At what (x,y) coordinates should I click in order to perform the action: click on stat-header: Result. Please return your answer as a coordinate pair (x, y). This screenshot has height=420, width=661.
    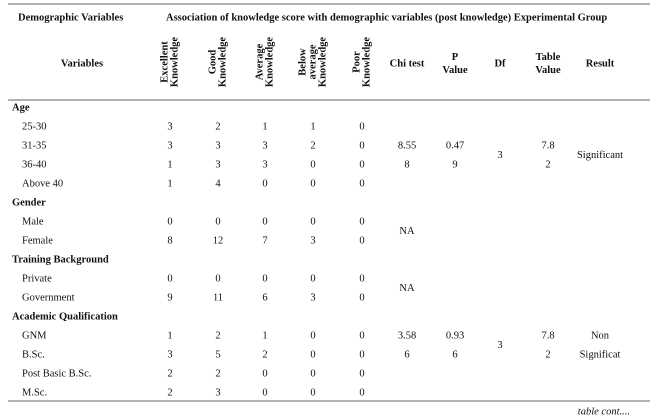
    Looking at the image, I should click on (600, 63).